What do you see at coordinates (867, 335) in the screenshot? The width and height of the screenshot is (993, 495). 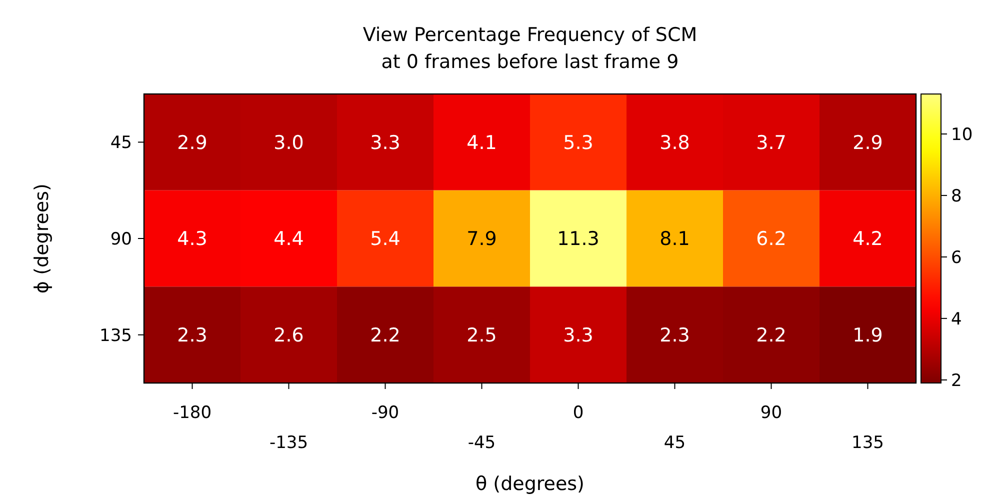 I see `data-label: 1.9` at bounding box center [867, 335].